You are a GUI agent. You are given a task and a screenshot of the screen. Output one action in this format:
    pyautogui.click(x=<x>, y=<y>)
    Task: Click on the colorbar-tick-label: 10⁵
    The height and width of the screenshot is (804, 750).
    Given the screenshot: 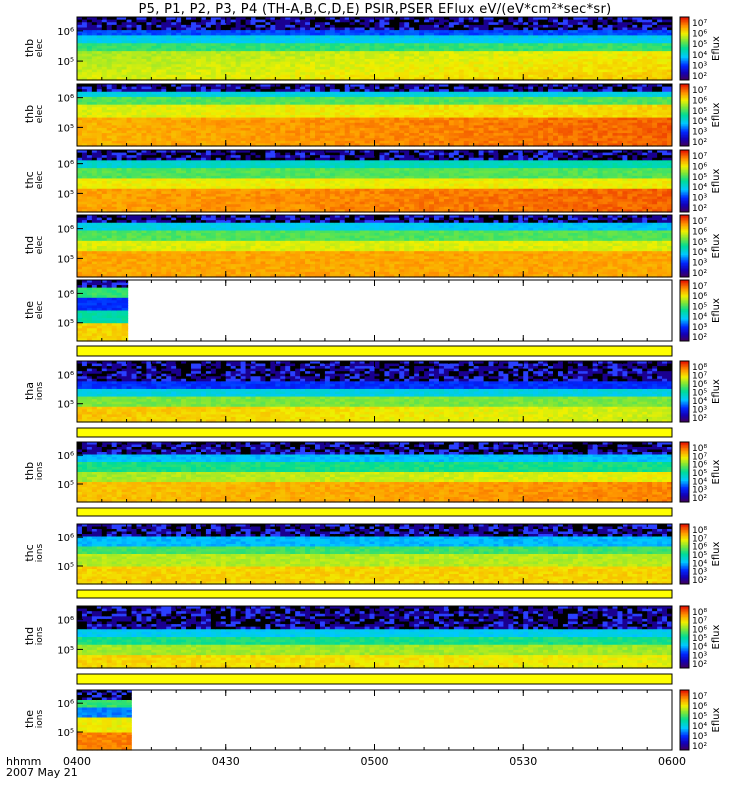 What is the action you would take?
    pyautogui.click(x=699, y=45)
    